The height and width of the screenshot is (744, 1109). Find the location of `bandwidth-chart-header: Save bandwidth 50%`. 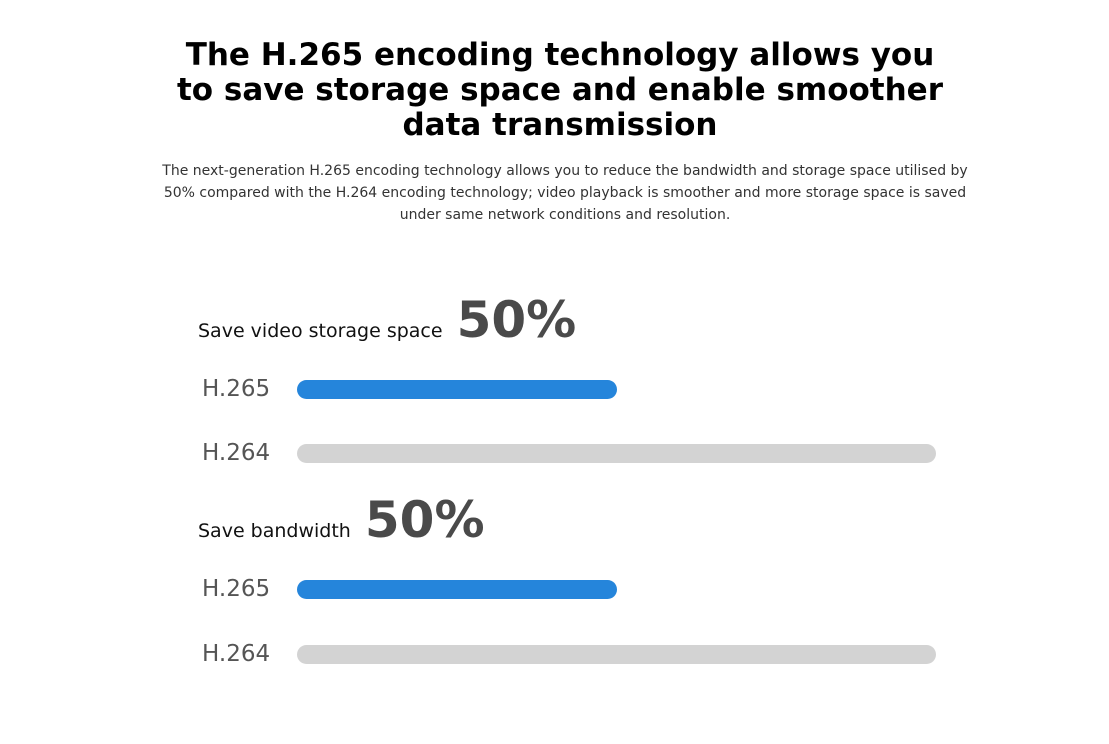

bandwidth-chart-header: Save bandwidth 50% is located at coordinates (341, 520).